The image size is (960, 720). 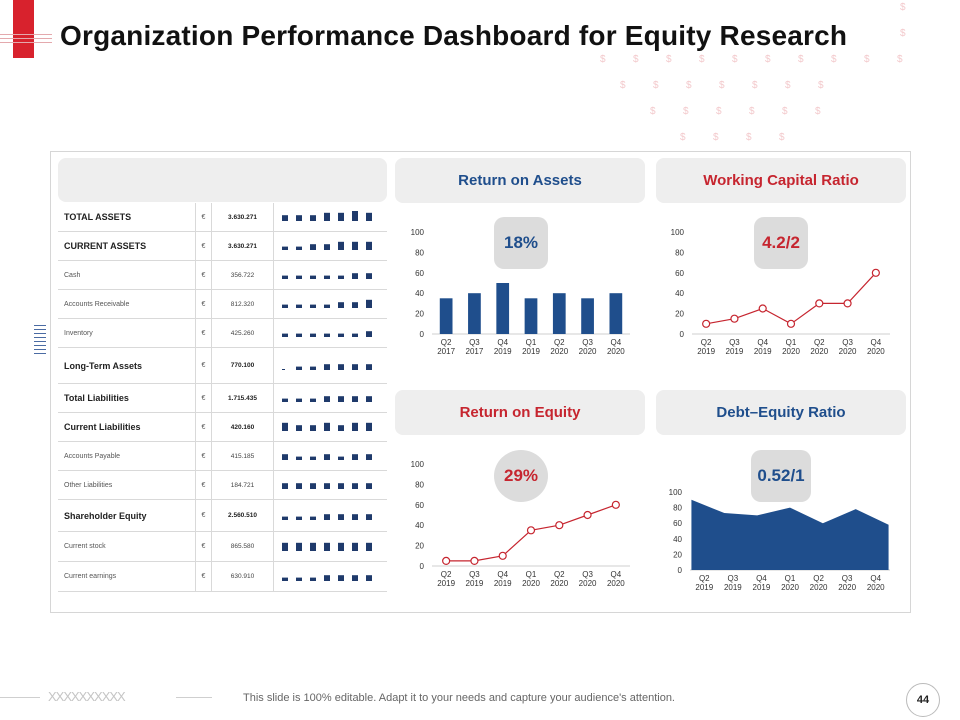 I want to click on y-tick-label: 100, so click(x=418, y=464).